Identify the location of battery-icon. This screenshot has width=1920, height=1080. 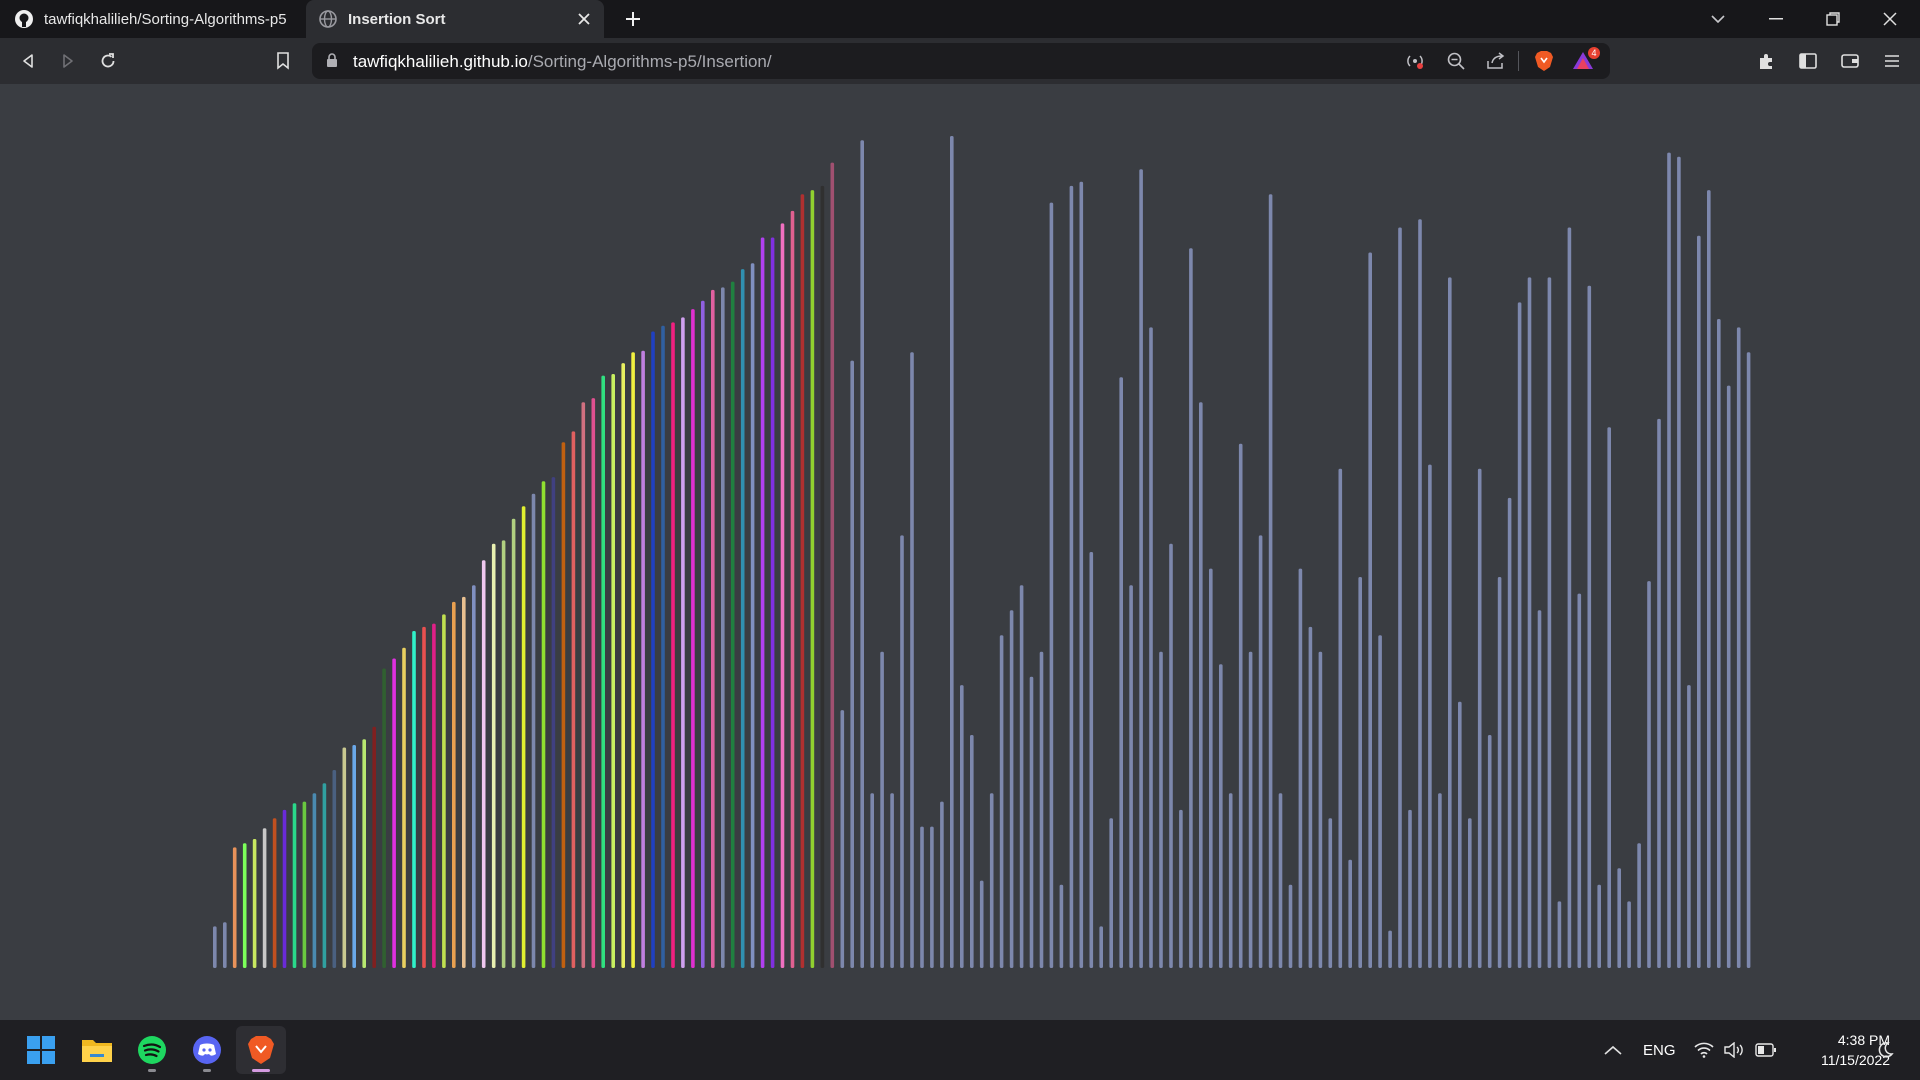
(1766, 1050).